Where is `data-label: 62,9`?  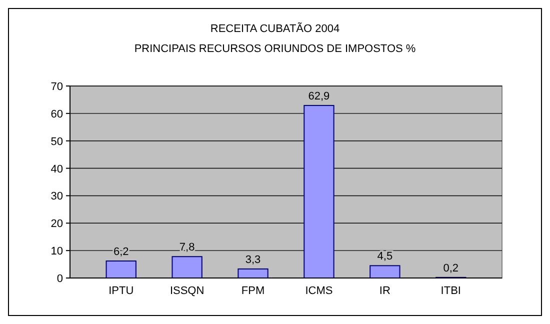 data-label: 62,9 is located at coordinates (319, 96).